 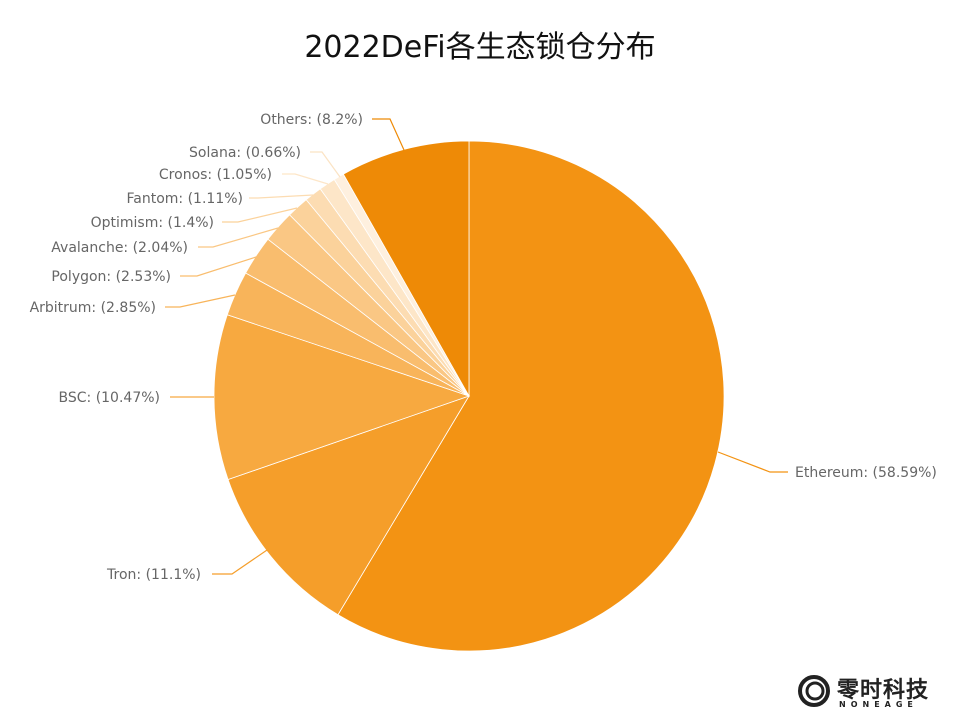 What do you see at coordinates (878, 704) in the screenshot?
I see `logo-text-en: NONEAGE` at bounding box center [878, 704].